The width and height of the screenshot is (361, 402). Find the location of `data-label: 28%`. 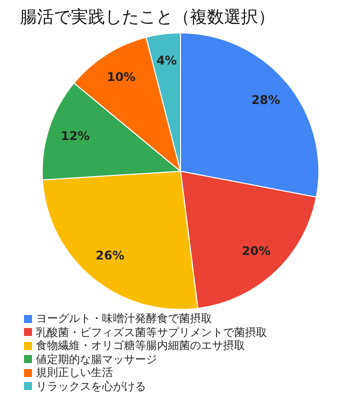

data-label: 28% is located at coordinates (265, 99).